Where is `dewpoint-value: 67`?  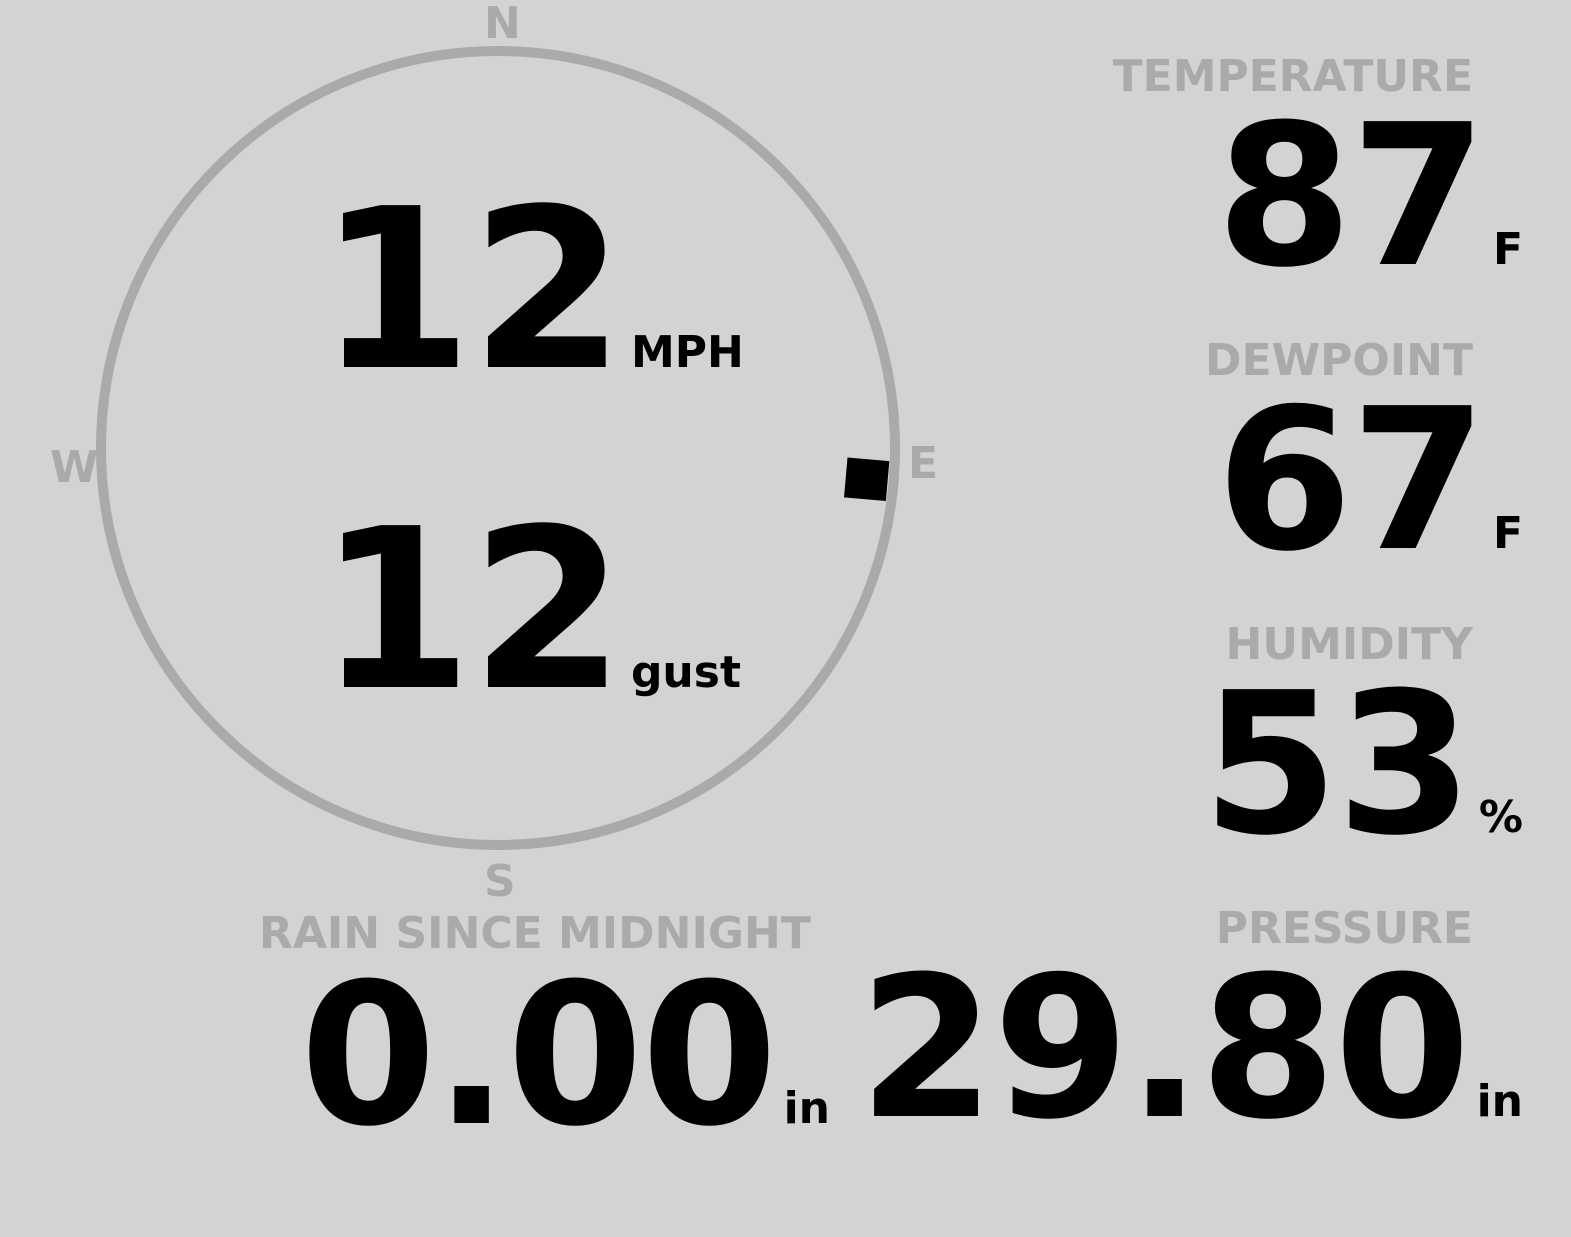
dewpoint-value: 67 is located at coordinates (1351, 481).